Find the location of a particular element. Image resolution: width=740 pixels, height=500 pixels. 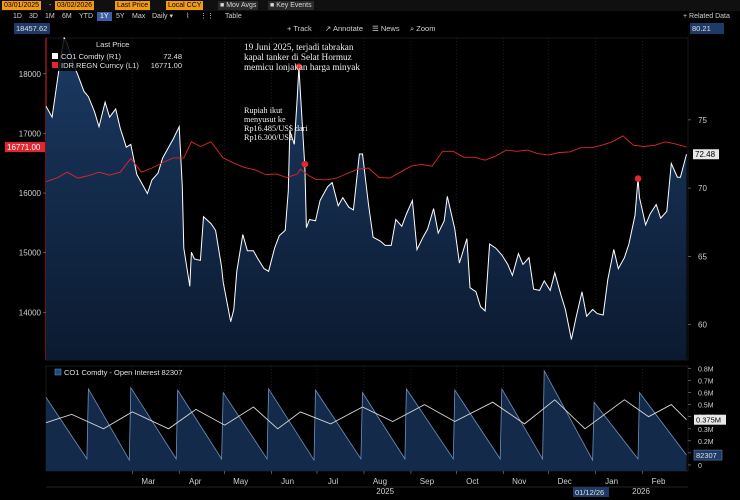

right-tick-label: 75 is located at coordinates (702, 120).